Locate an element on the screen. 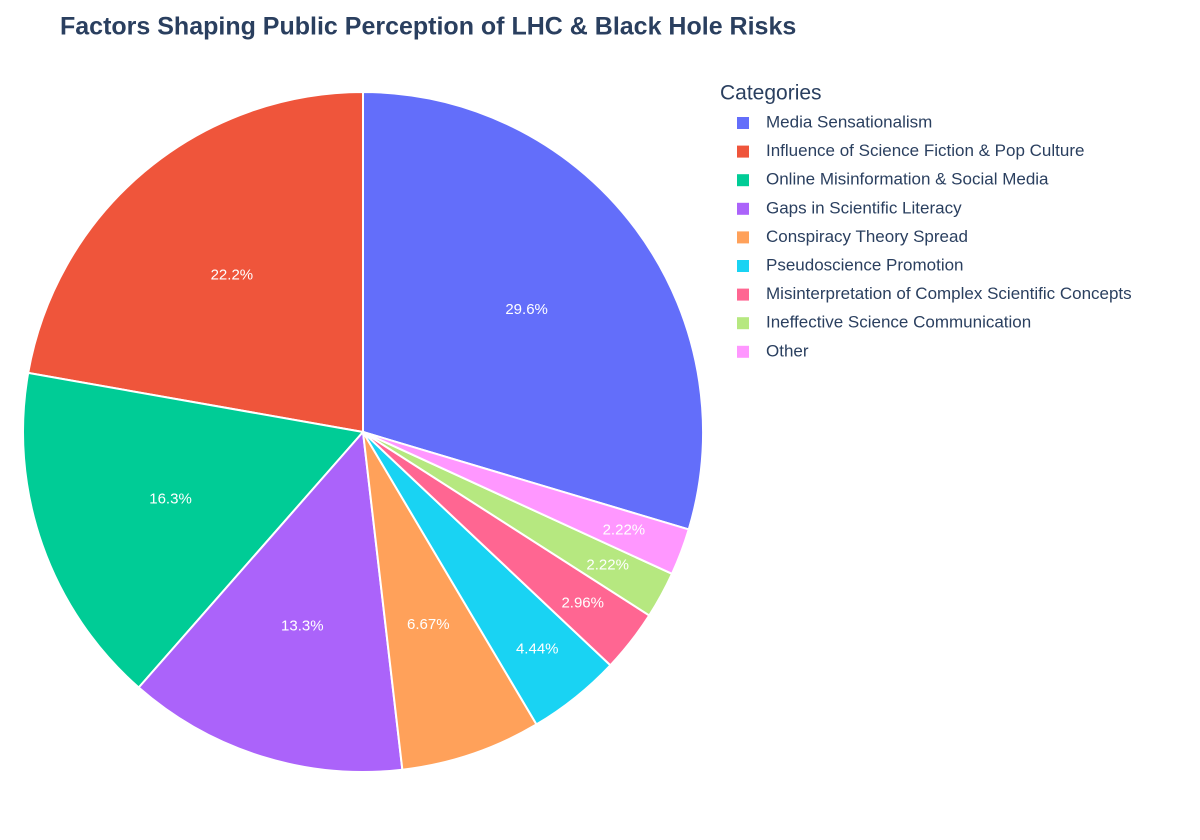 The height and width of the screenshot is (840, 1200). slice-label: 6.67% is located at coordinates (428, 624).